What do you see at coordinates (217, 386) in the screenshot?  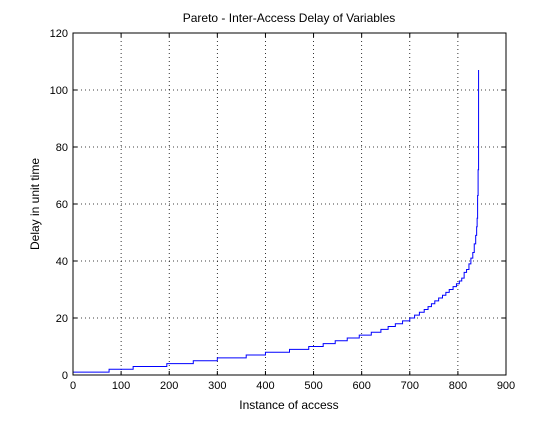 I see `x-tick-label: 300` at bounding box center [217, 386].